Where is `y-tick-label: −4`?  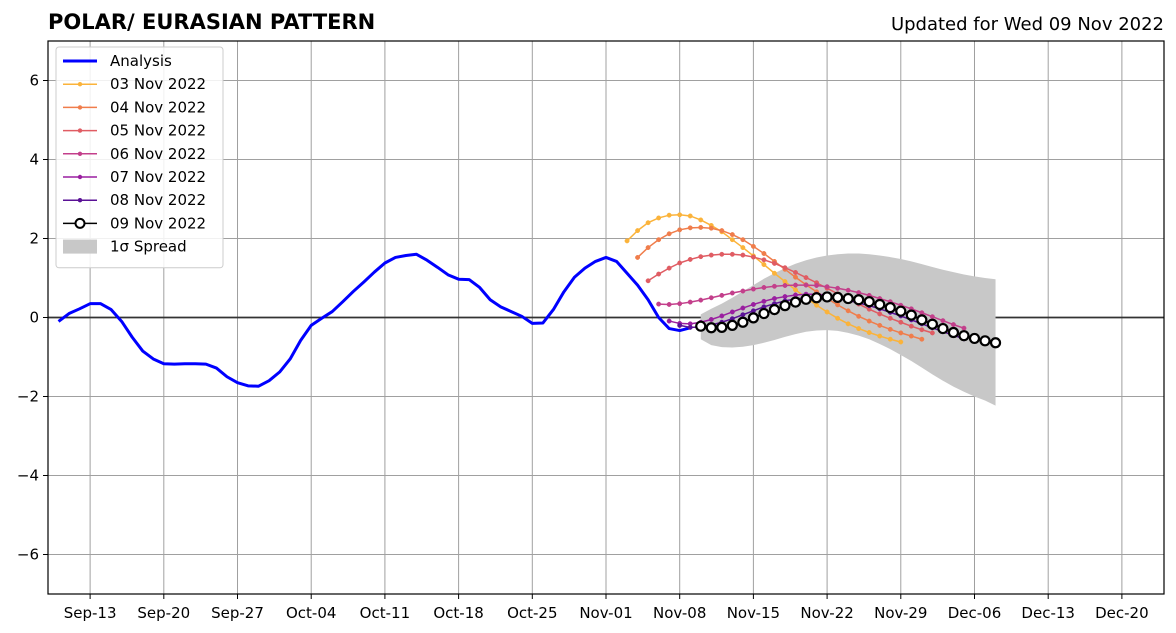
y-tick-label: −4 is located at coordinates (28, 476).